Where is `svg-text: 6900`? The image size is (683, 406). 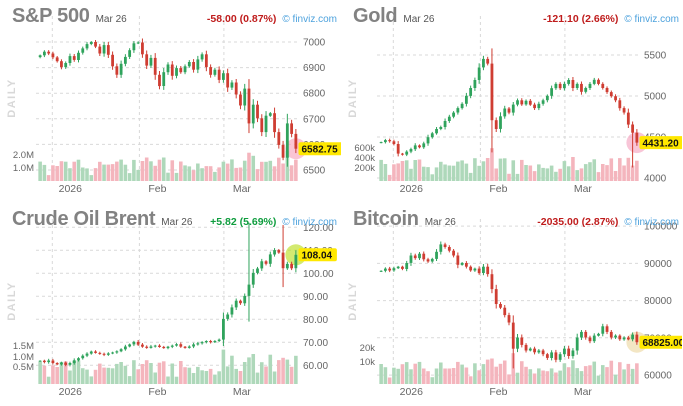 svg-text: 6900 is located at coordinates (314, 68).